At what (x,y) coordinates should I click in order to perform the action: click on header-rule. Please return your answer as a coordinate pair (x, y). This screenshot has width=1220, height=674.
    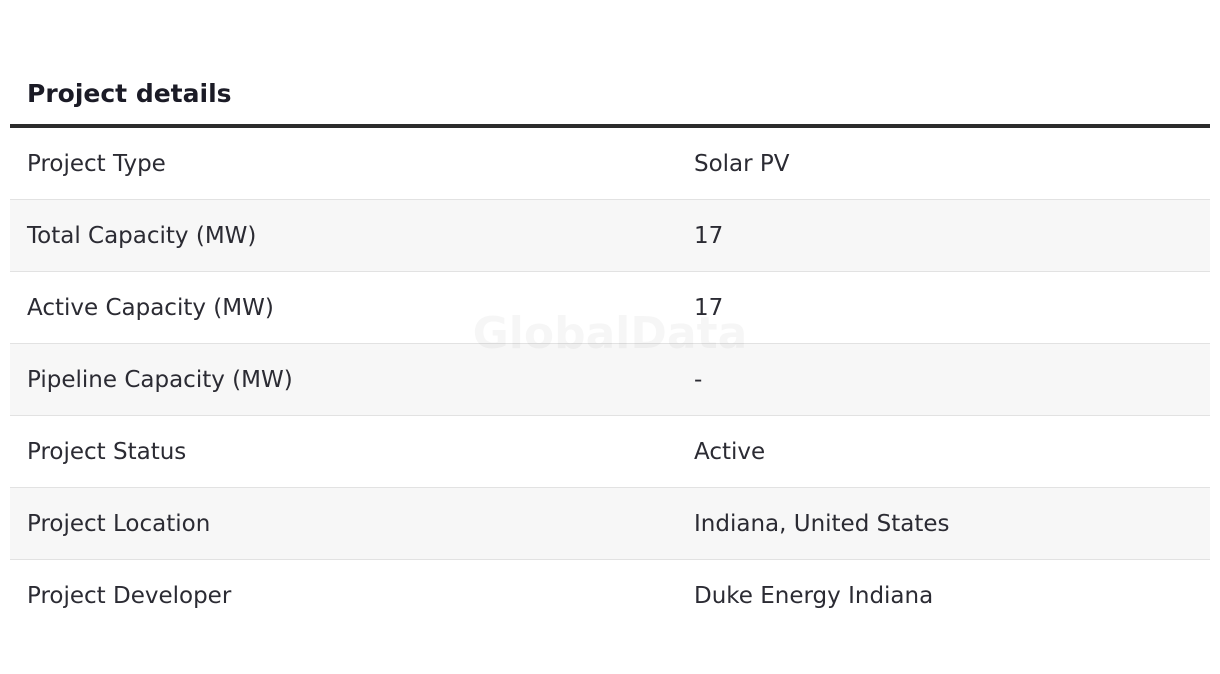
    Looking at the image, I should click on (610, 126).